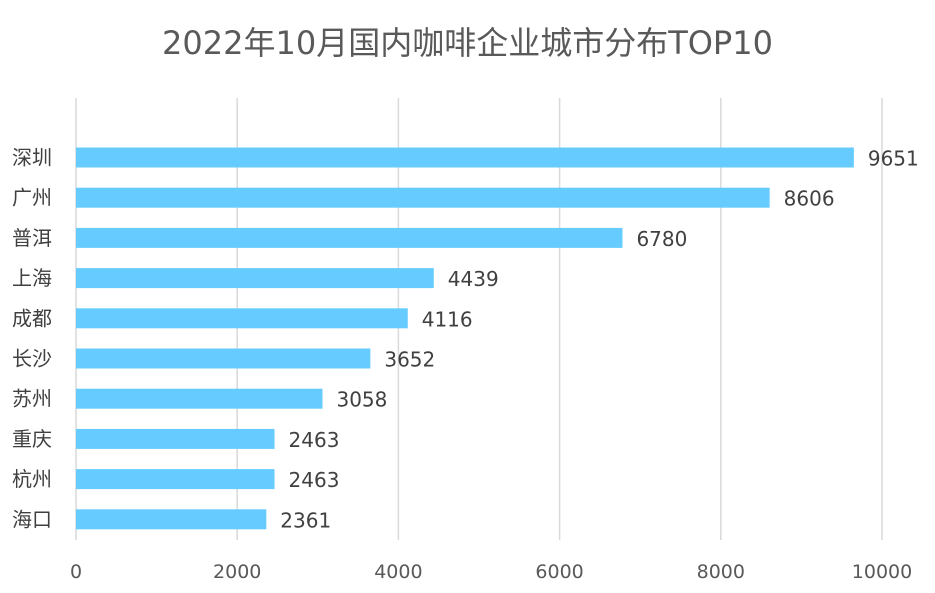  Describe the element at coordinates (473, 279) in the screenshot. I see `data-label: 4439` at that location.